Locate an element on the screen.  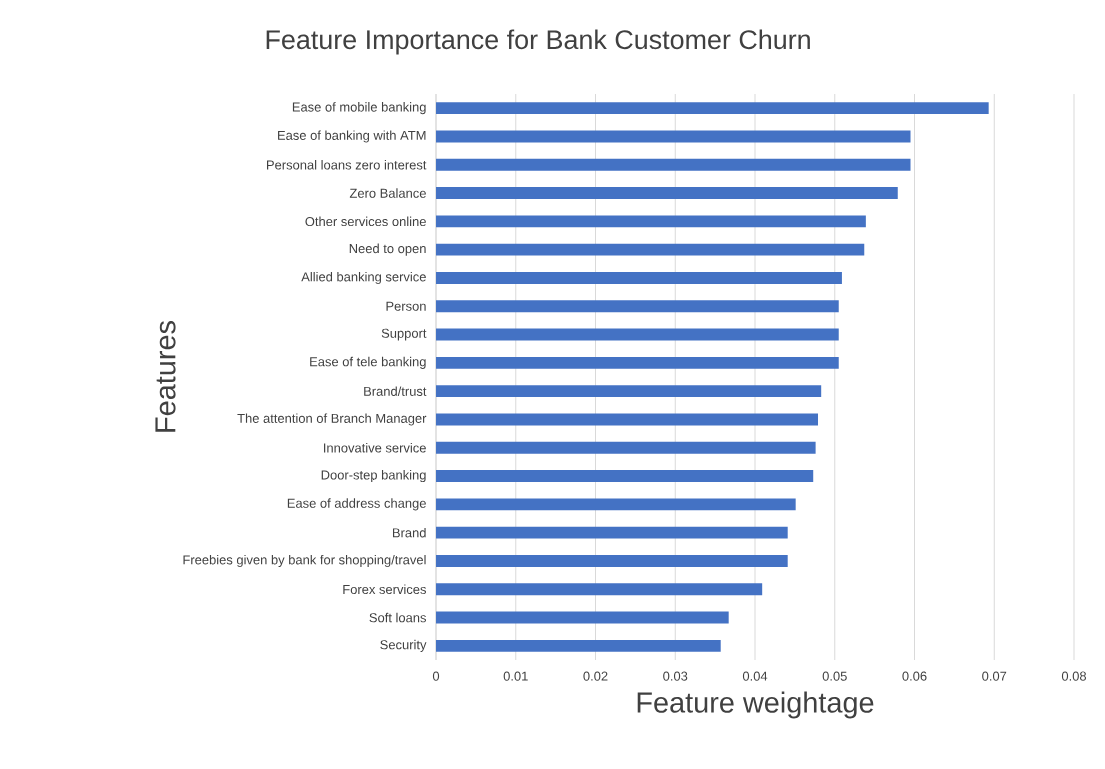
y-tick-label: Personal loans zero interest is located at coordinates (347, 165).